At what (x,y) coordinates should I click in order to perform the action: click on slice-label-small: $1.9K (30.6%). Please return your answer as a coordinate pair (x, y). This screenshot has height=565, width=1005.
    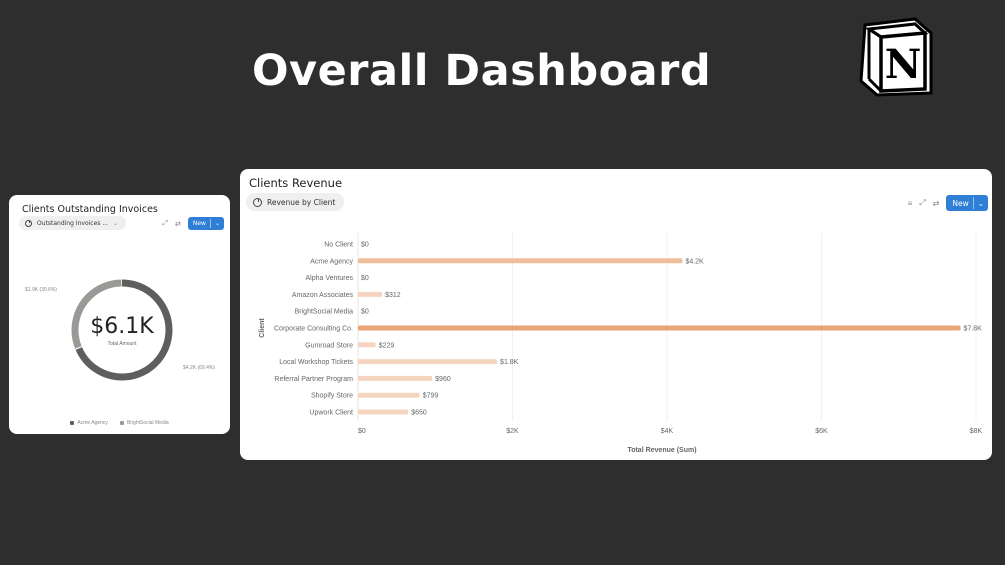
    Looking at the image, I should click on (41, 290).